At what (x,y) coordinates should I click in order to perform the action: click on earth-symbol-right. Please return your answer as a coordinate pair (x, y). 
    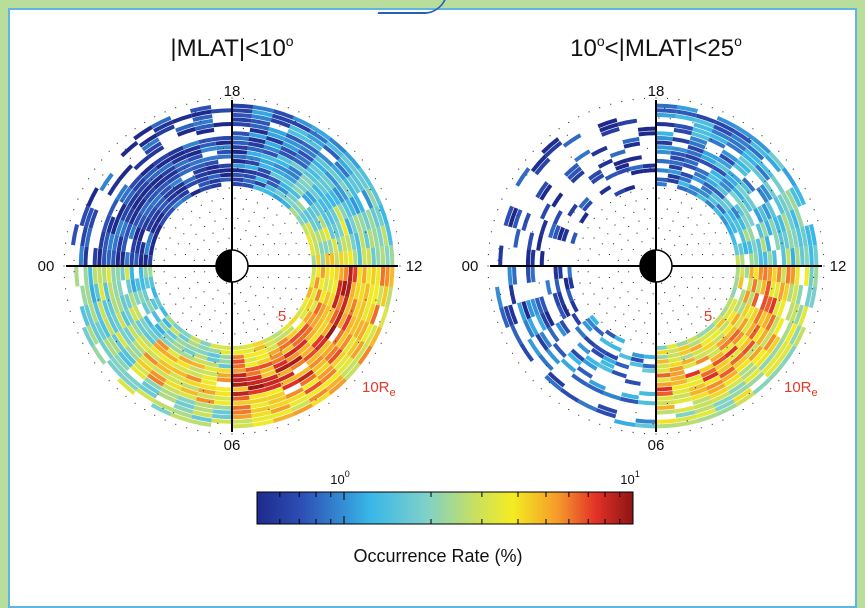
    Looking at the image, I should click on (656, 266).